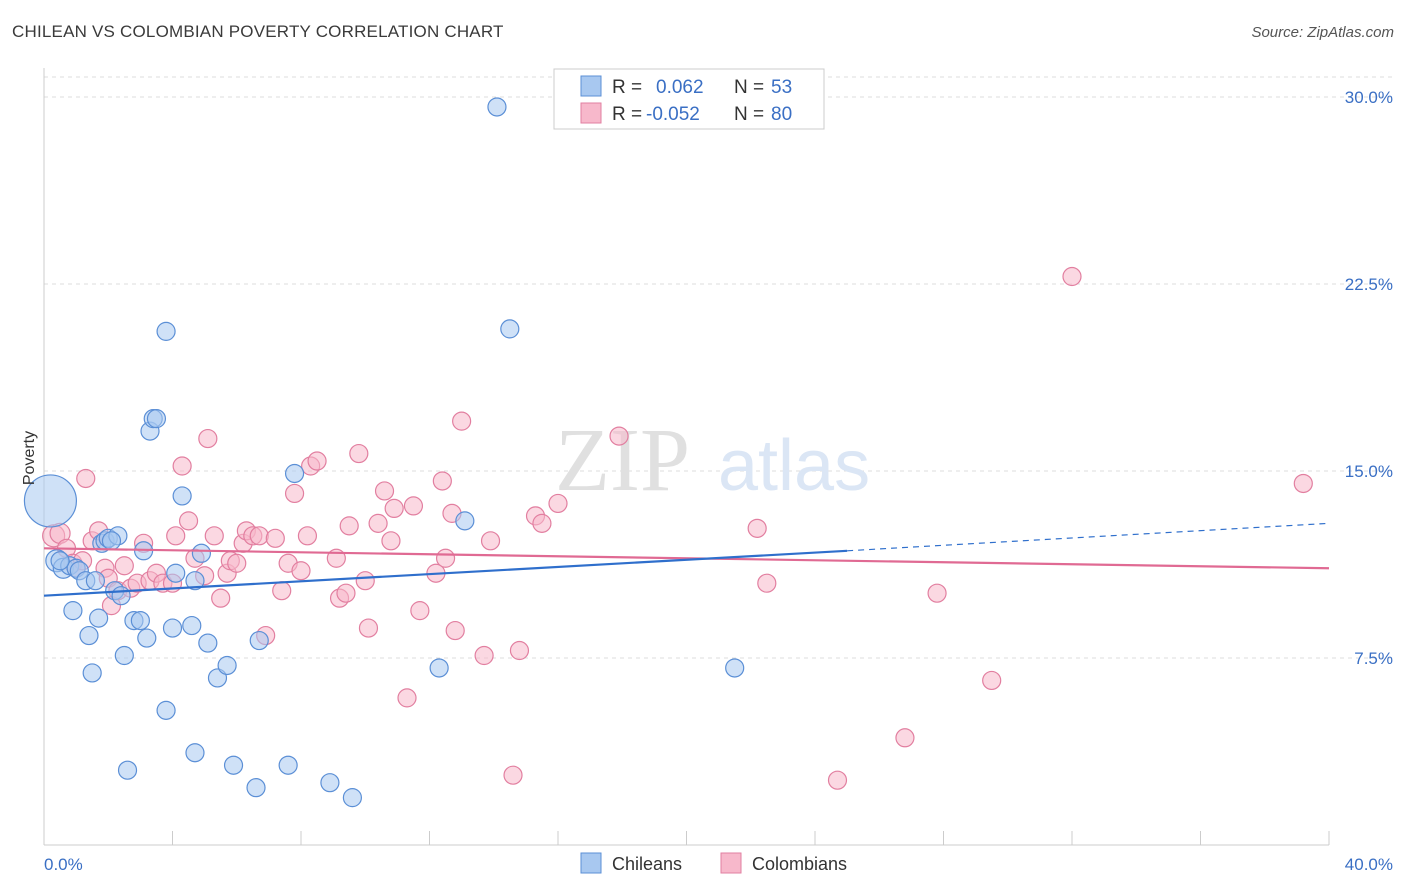 The width and height of the screenshot is (1406, 892). What do you see at coordinates (1088, 537) in the screenshot?
I see `chileans-trend-extension` at bounding box center [1088, 537].